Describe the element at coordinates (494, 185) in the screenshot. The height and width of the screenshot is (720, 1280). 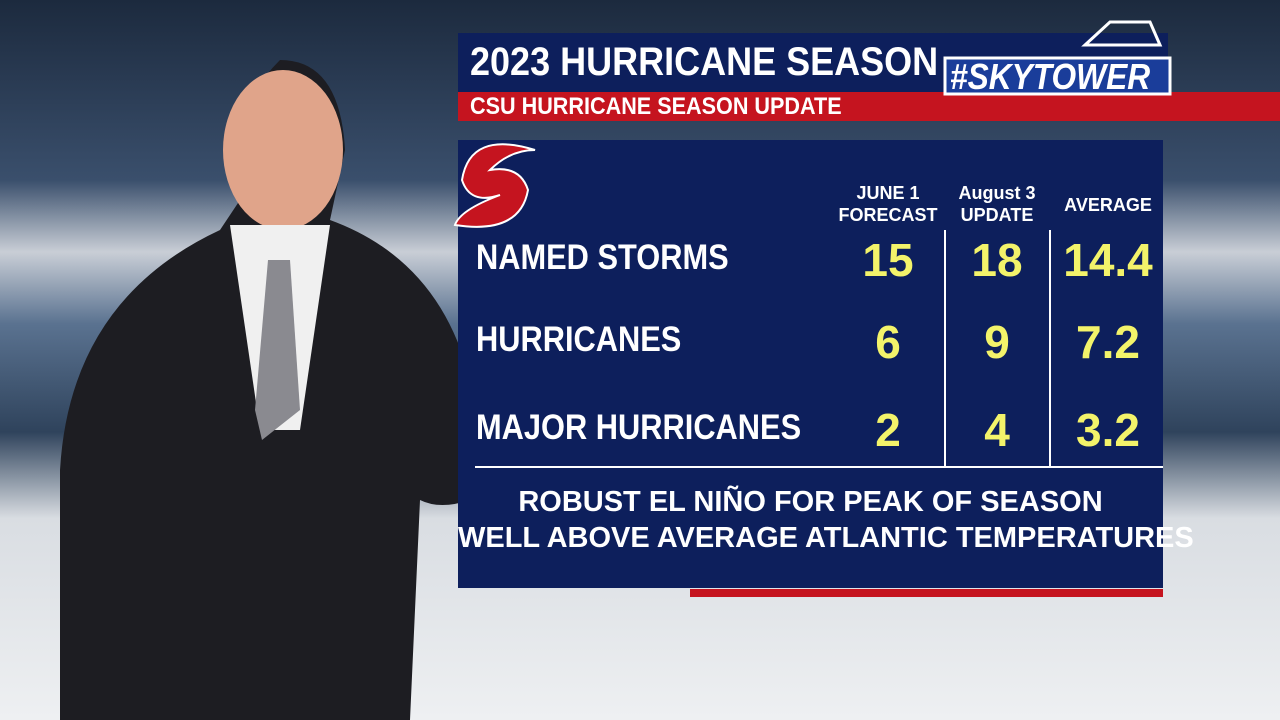
I see `storm-icon` at that location.